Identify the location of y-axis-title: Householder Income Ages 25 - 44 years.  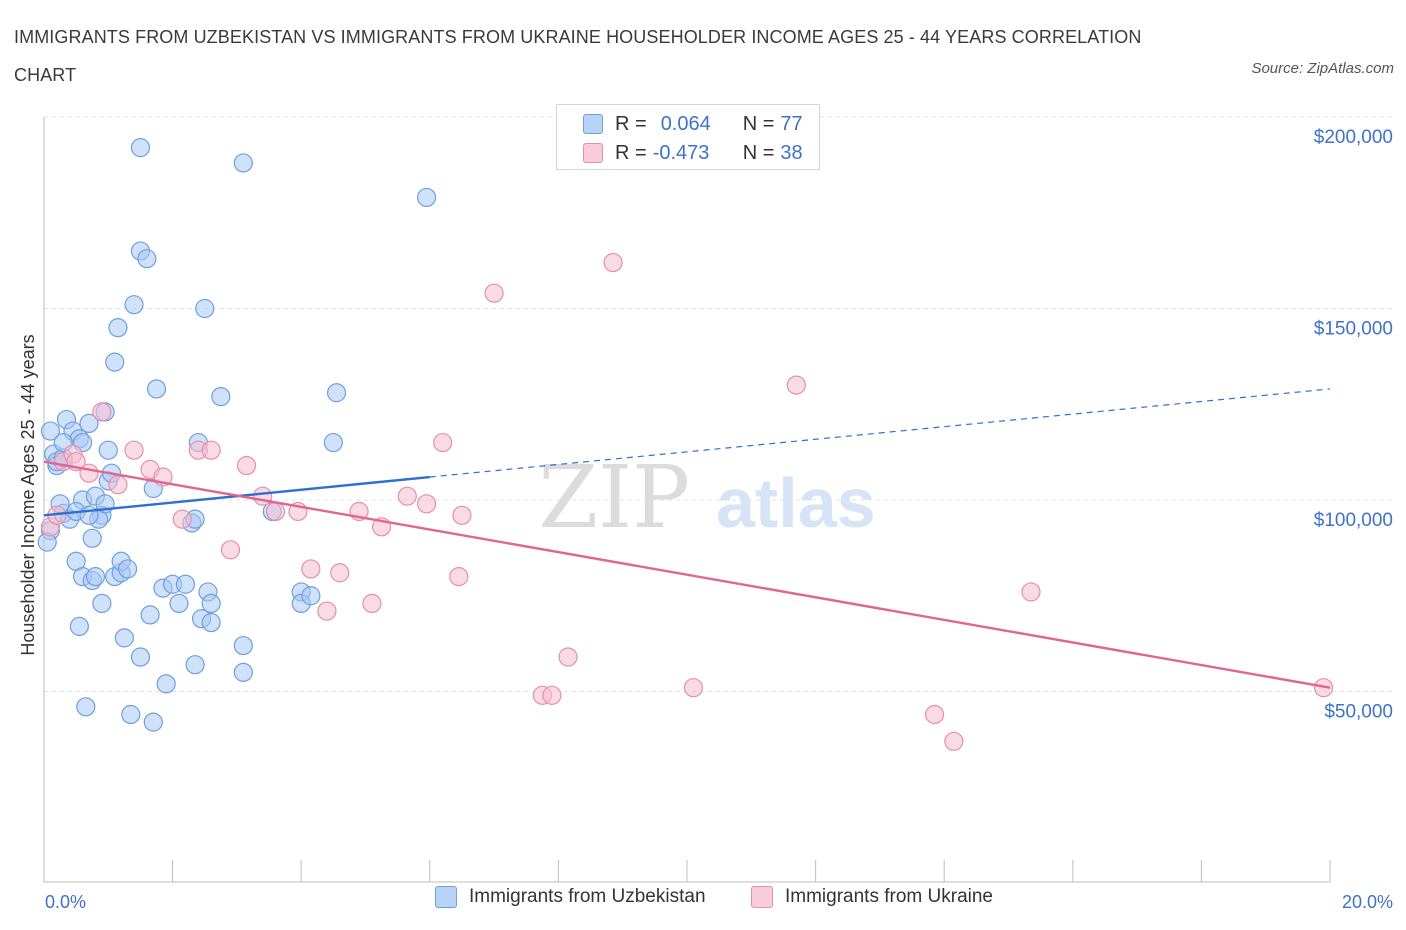
(28, 494).